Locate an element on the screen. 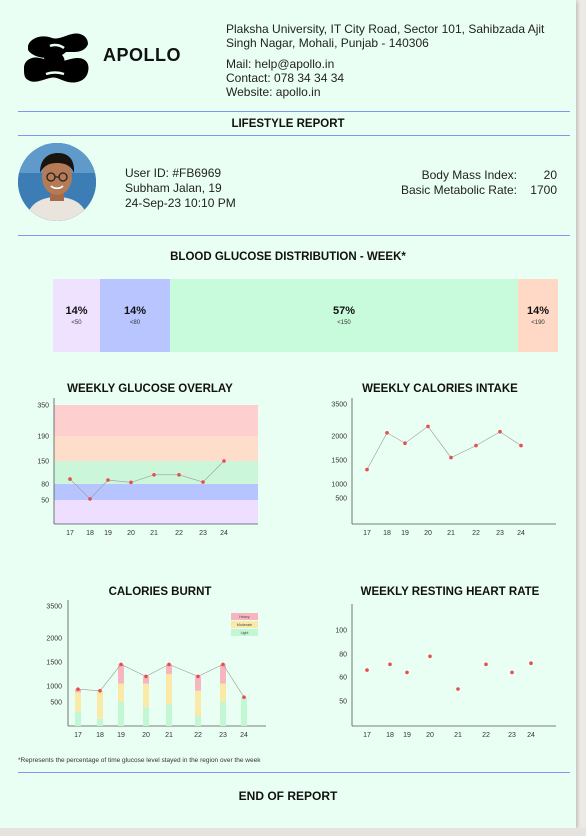  glucose-distribution-bar: 14% <50 14% <80 57% <150 14% <190 is located at coordinates (305, 315).